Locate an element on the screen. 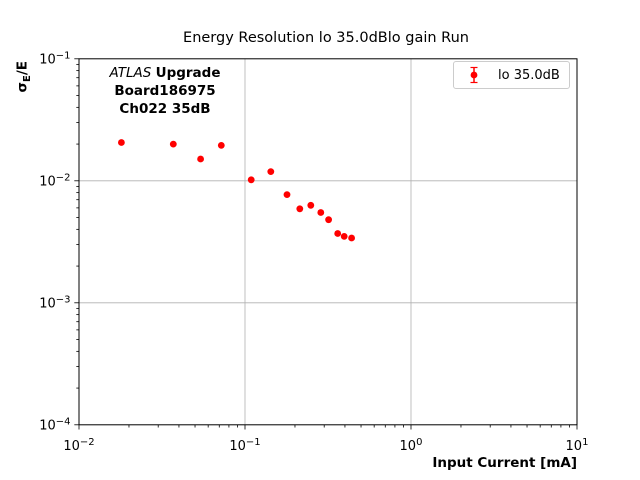 The height and width of the screenshot is (480, 640). x-tick-label: 10⁻¹ is located at coordinates (244, 445).